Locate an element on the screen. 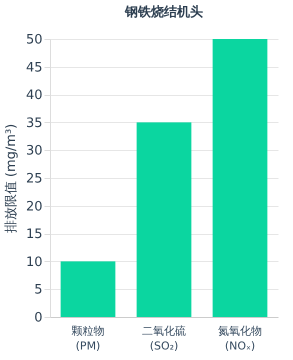 Image resolution: width=293 pixels, height=360 pixels. y-tick-label: 5 is located at coordinates (38, 290).